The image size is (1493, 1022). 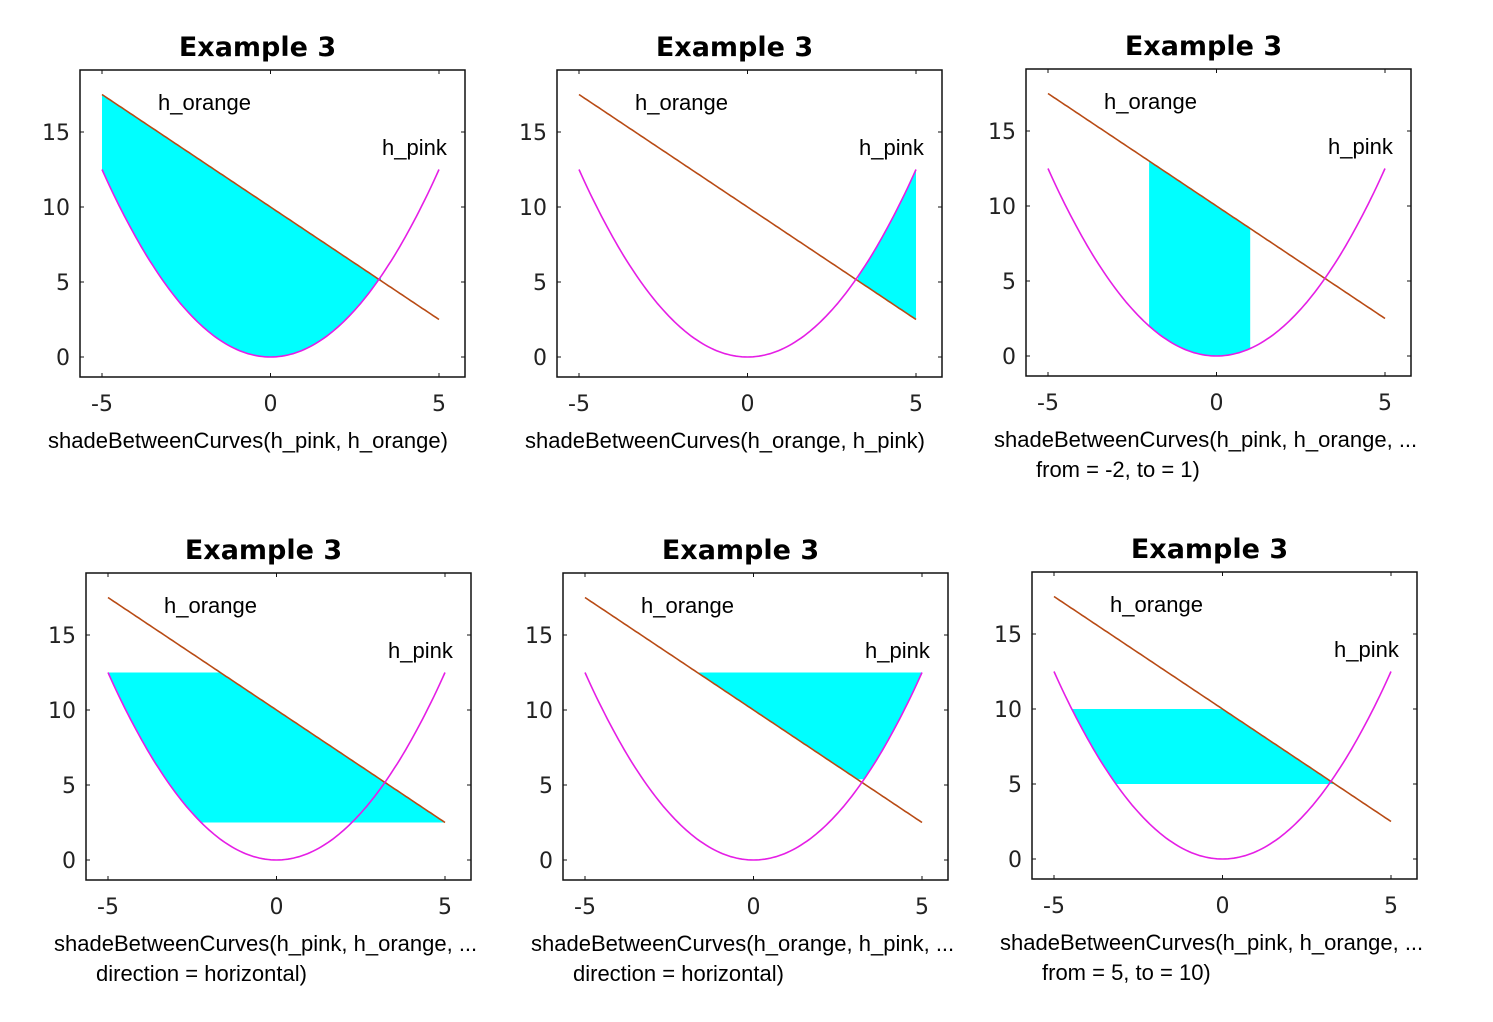 What do you see at coordinates (248, 440) in the screenshot?
I see `chart-caption-line-1: shadeBetweenCurves(h_pink, h_orange)` at bounding box center [248, 440].